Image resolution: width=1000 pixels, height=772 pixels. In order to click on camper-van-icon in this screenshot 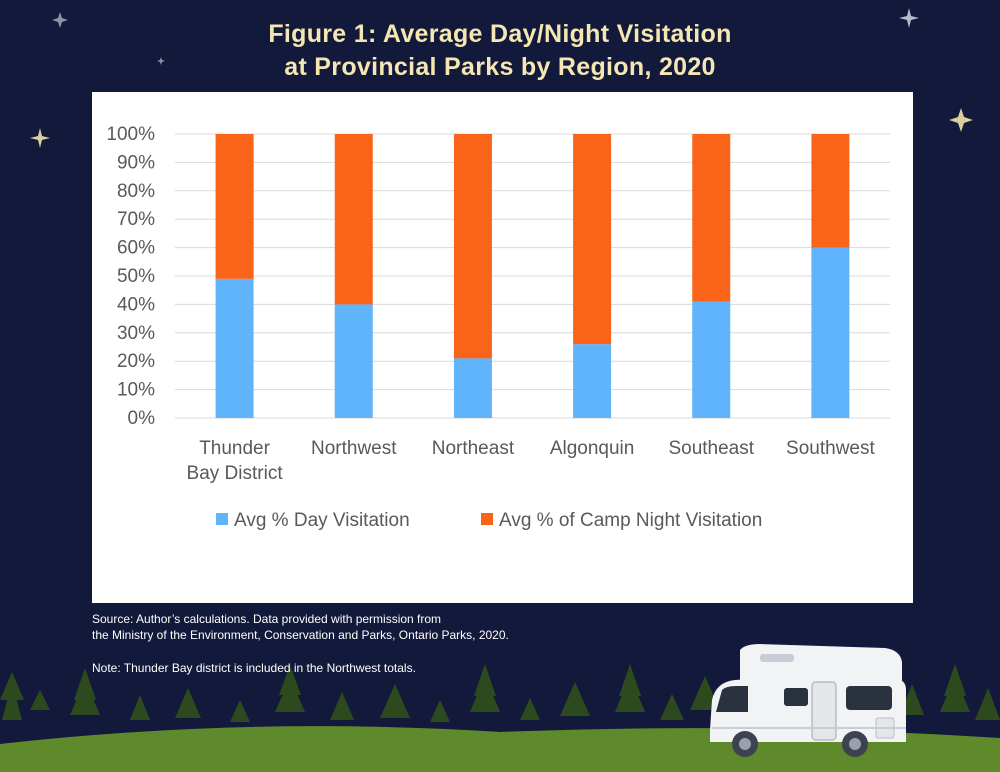, I will do `click(808, 700)`.